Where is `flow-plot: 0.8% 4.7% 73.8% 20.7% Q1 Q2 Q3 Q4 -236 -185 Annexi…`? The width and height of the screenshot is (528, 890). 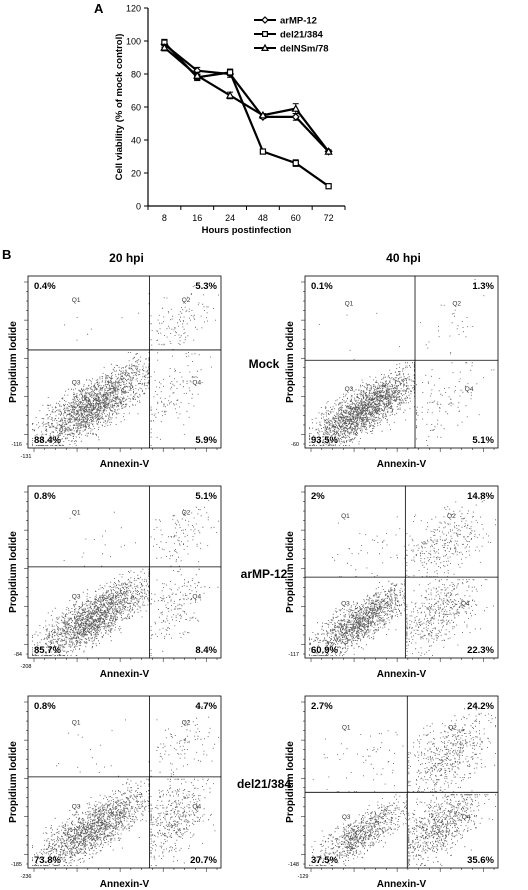 flow-plot: 0.8% 4.7% 73.8% 20.7% Q1 Q2 Q3 Q4 -236 -185 Annexi… is located at coordinates (115, 792).